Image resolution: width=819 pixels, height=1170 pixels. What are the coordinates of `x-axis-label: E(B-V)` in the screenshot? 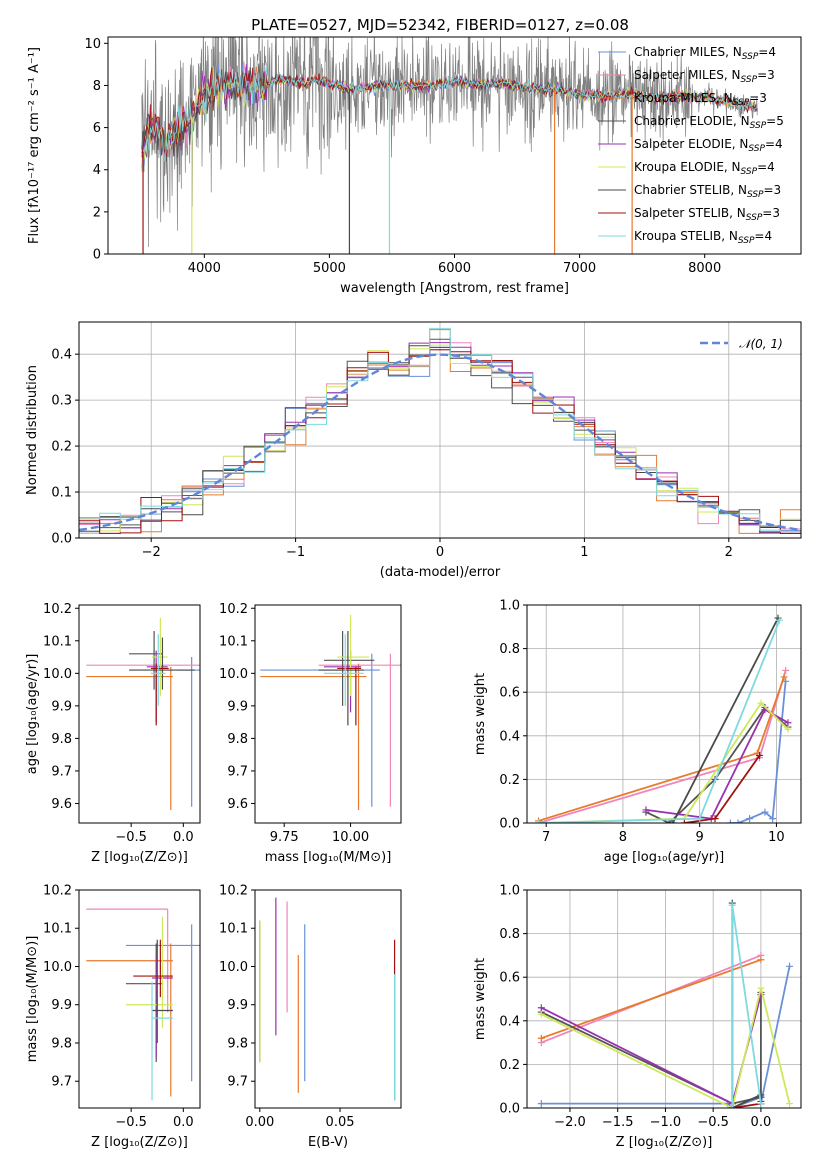 It's located at (328, 1142).